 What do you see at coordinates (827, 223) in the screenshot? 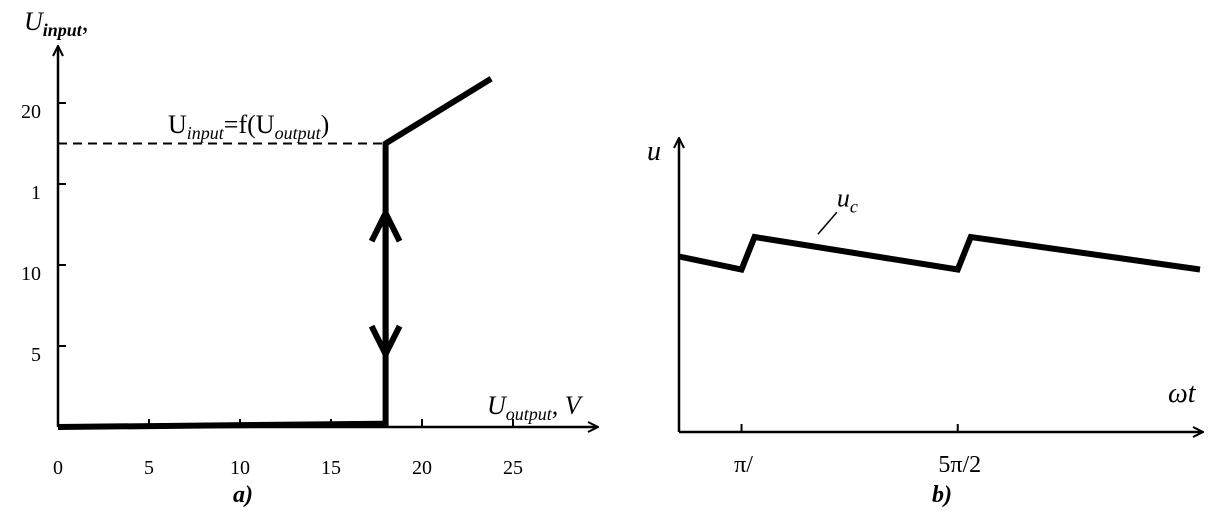
I see `panel-b-series-label-leader` at bounding box center [827, 223].